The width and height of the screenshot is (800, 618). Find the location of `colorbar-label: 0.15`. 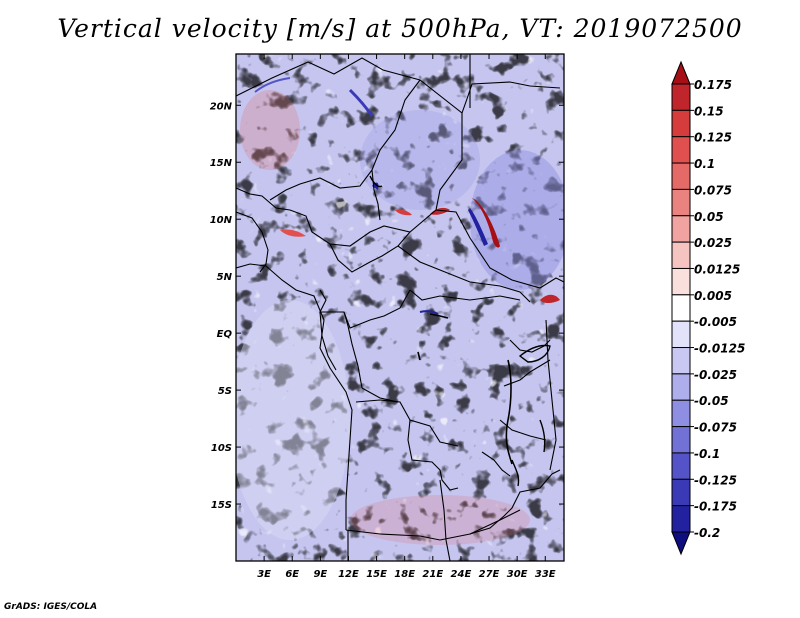

colorbar-label: 0.15 is located at coordinates (709, 111).